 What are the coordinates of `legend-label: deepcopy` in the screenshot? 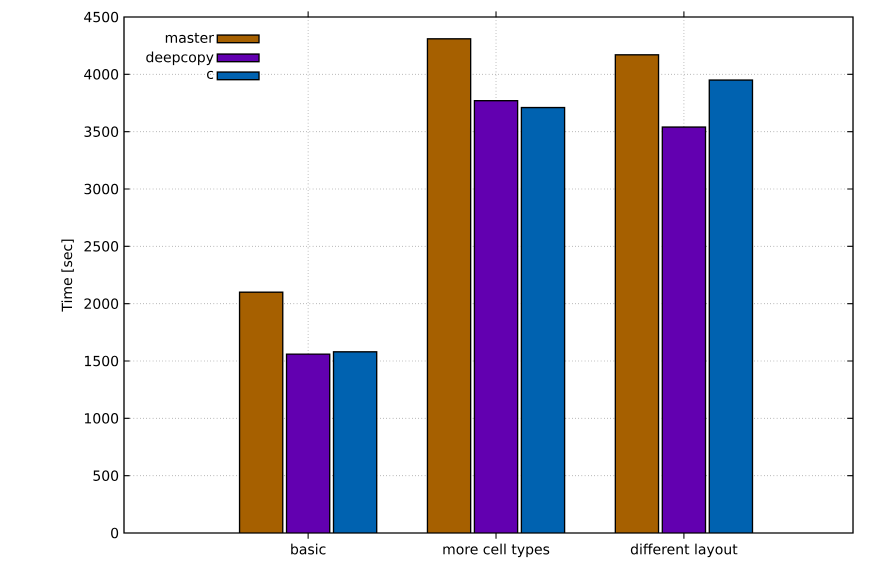 It's located at (180, 59).